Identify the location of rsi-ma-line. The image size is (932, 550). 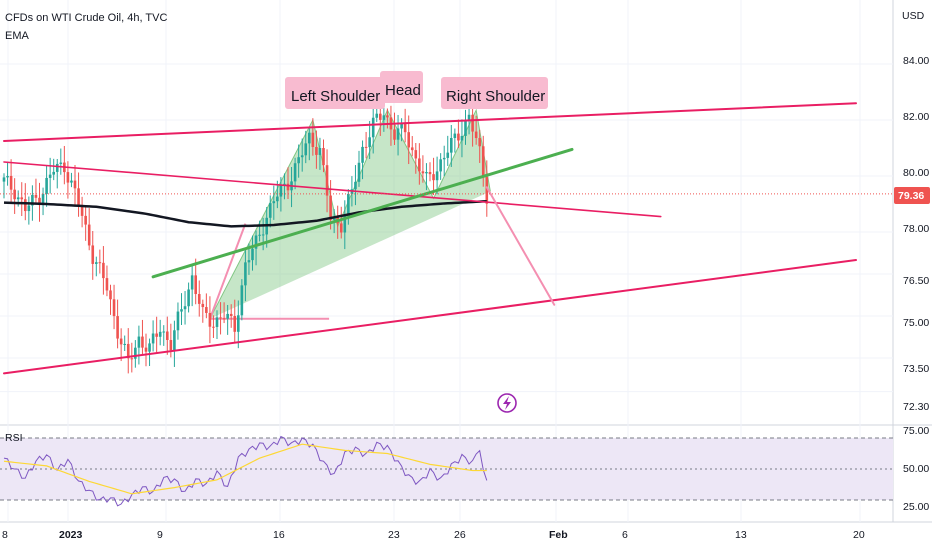
(245, 469).